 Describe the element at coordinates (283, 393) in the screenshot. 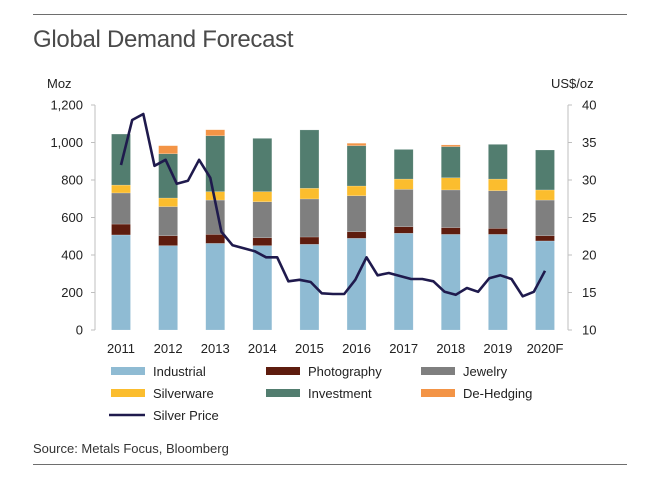

I see `legend-swatch-investment` at that location.